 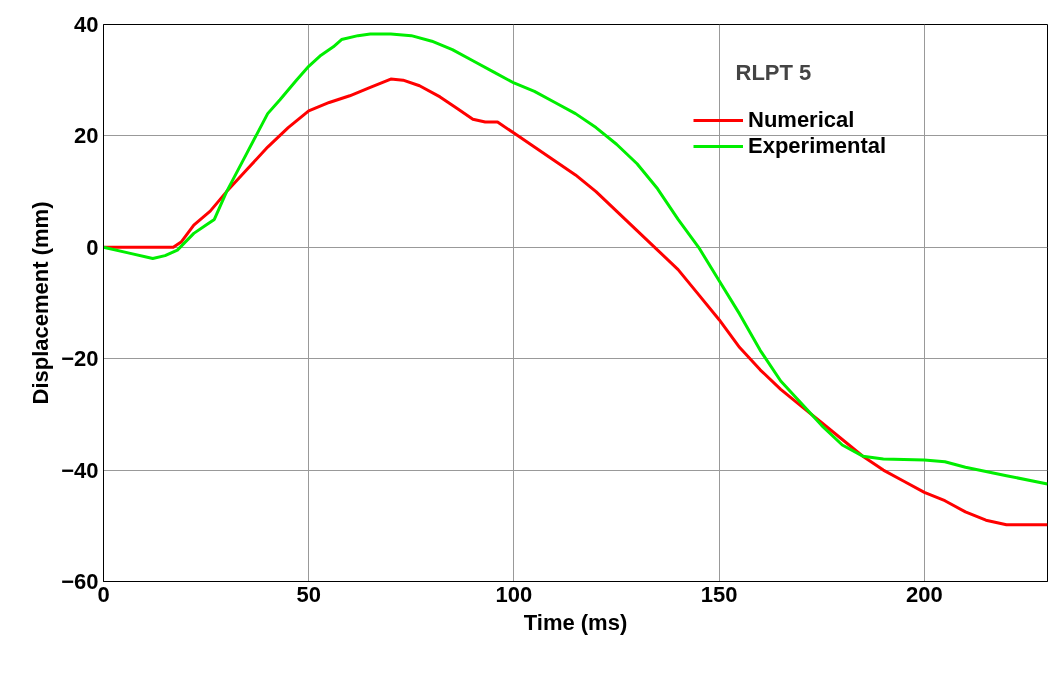 What do you see at coordinates (773, 72) in the screenshot?
I see `text: RLPT 5` at bounding box center [773, 72].